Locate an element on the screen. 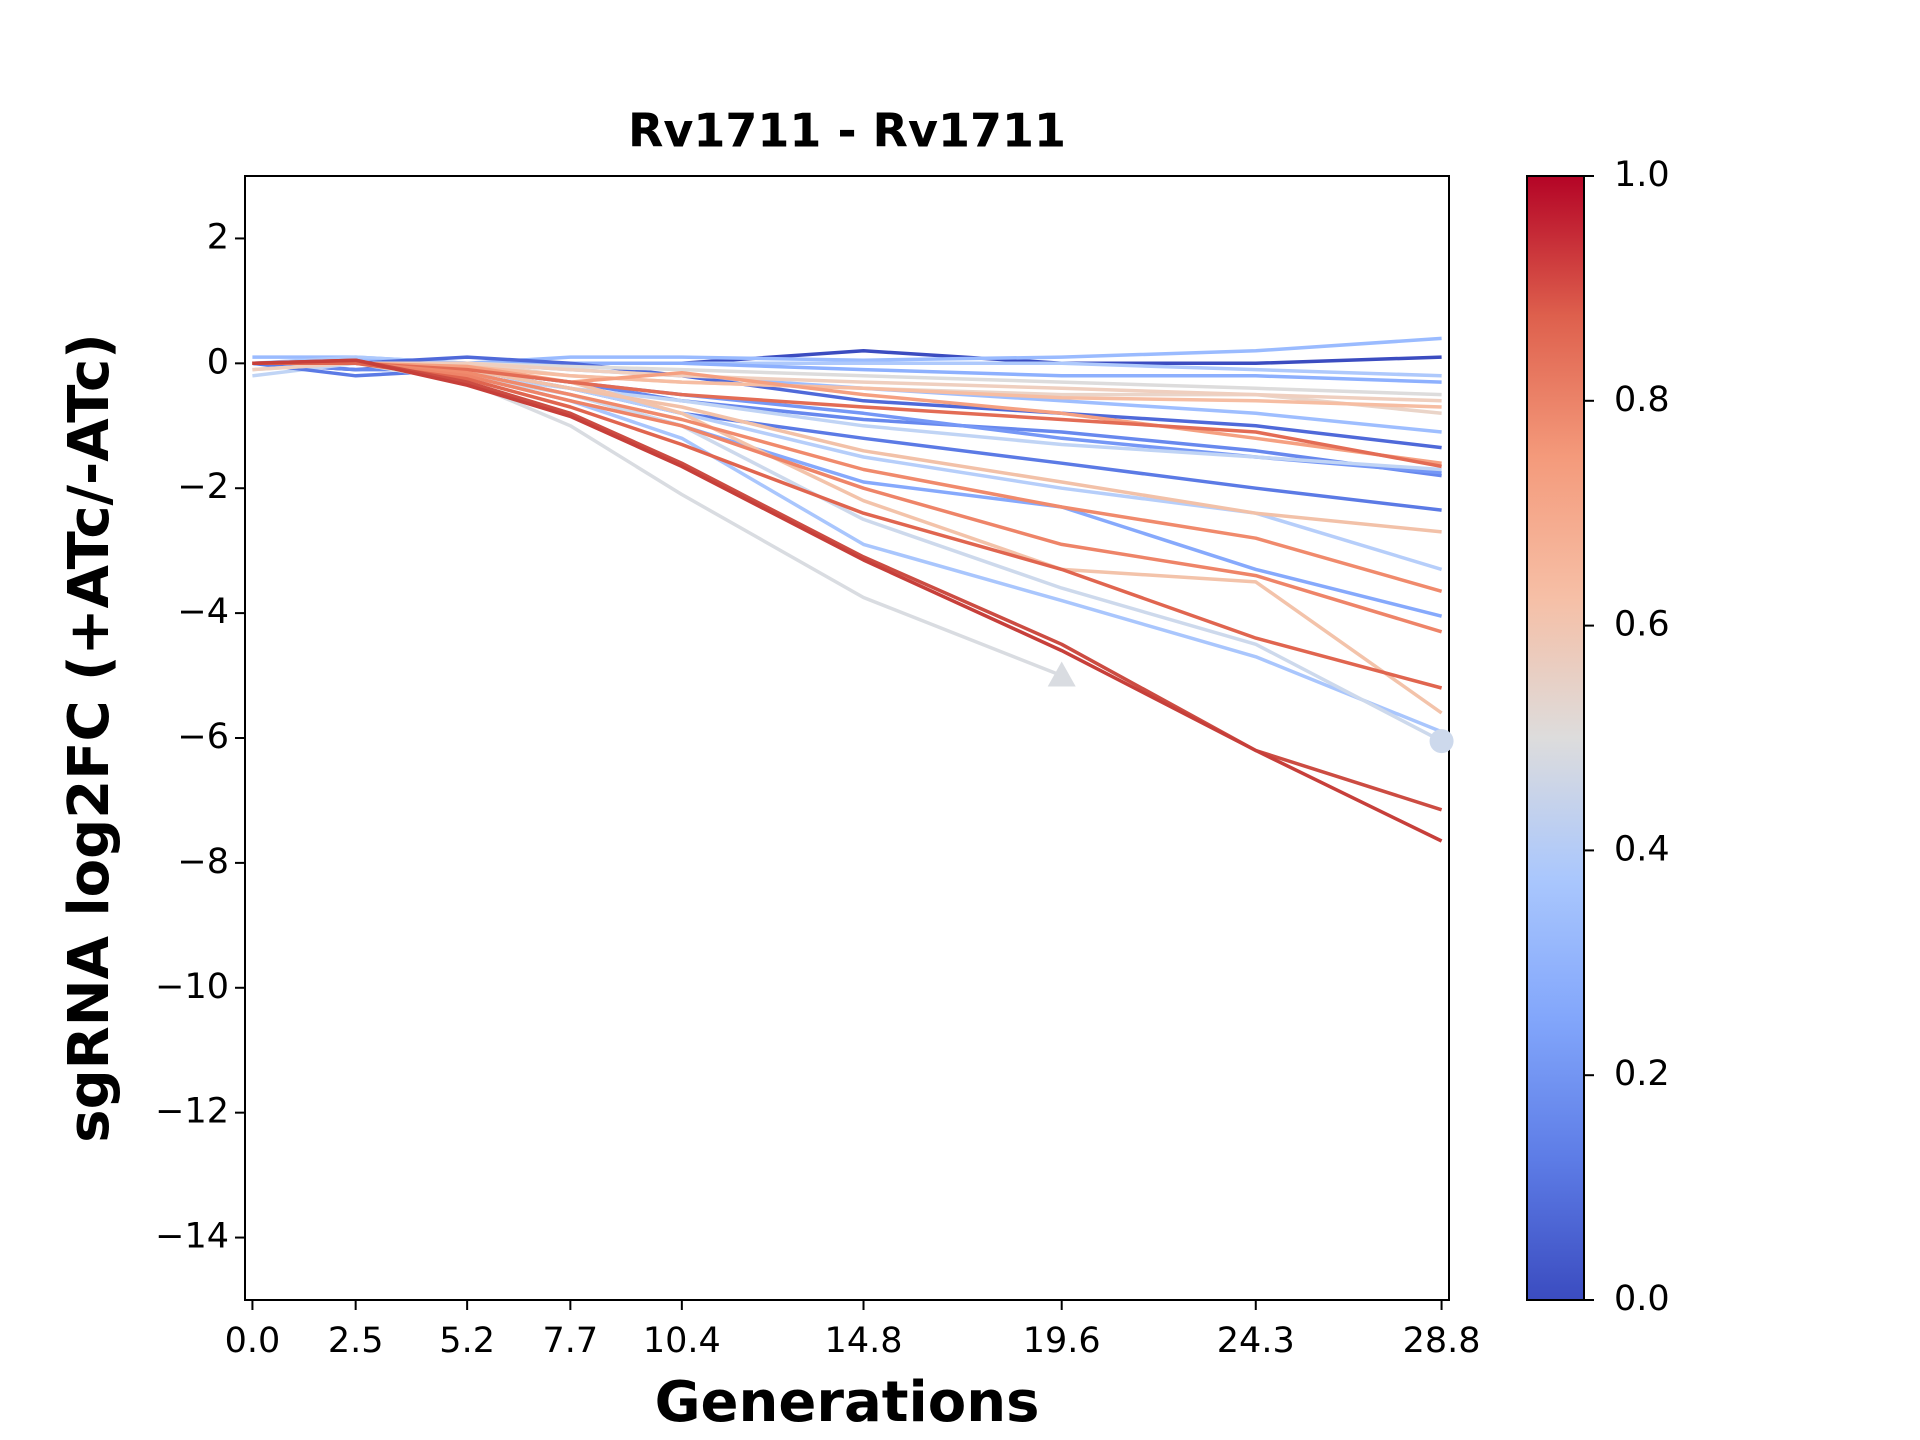 This screenshot has height=1440, width=1920. y-tick-label: −4 is located at coordinates (203, 612).